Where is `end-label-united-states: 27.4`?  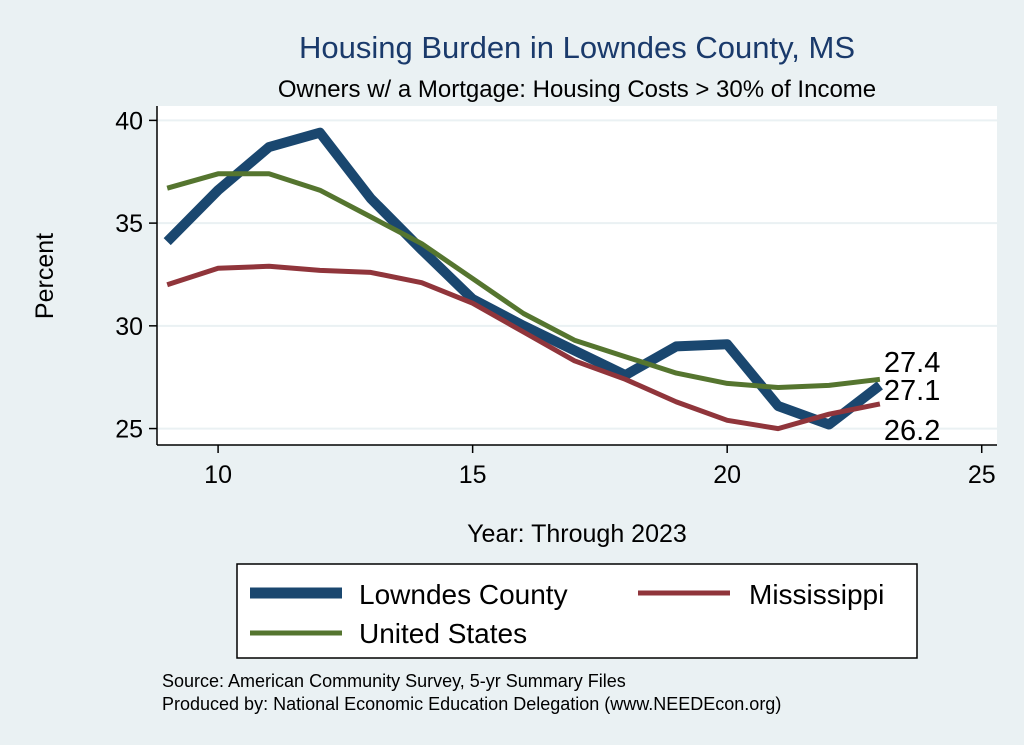 end-label-united-states: 27.4 is located at coordinates (912, 363).